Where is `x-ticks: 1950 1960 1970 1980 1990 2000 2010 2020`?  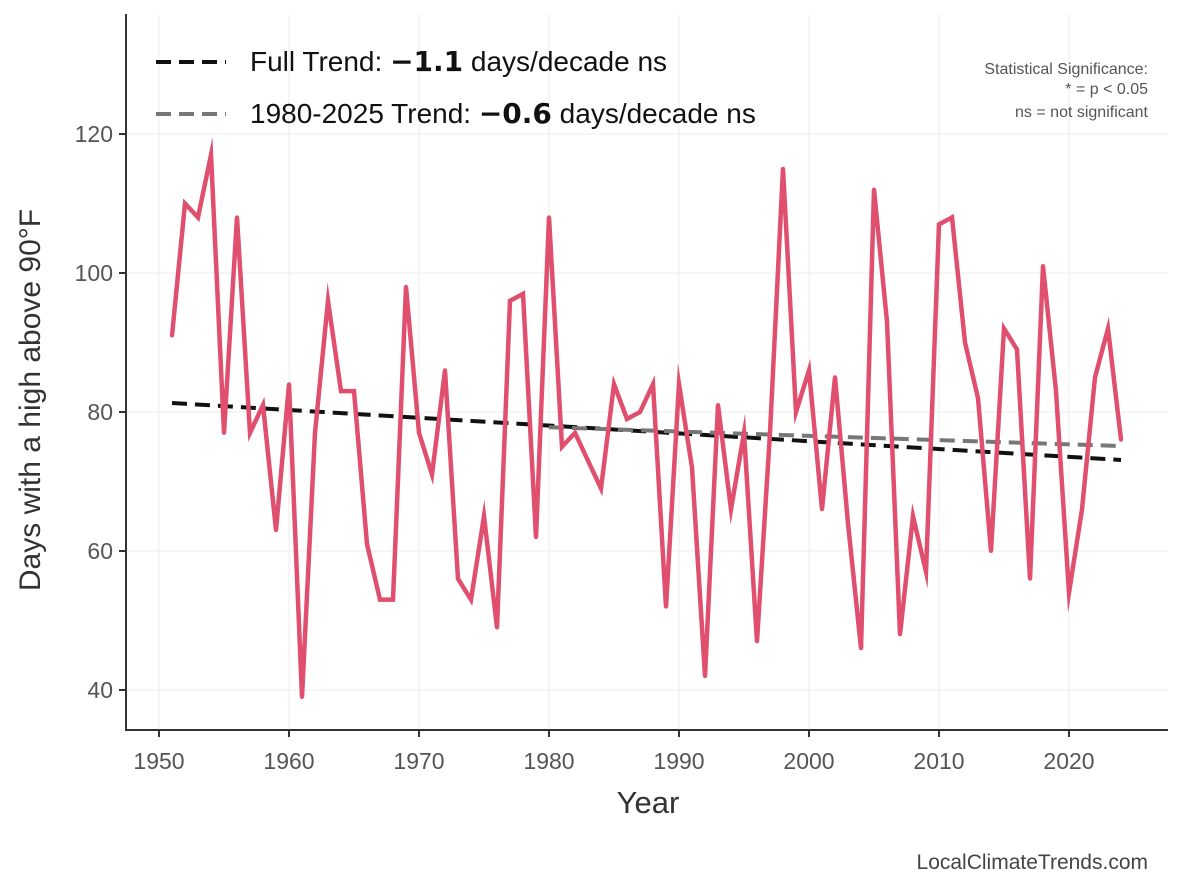 x-ticks: 1950 1960 1970 1980 1990 2000 2010 2020 is located at coordinates (614, 752).